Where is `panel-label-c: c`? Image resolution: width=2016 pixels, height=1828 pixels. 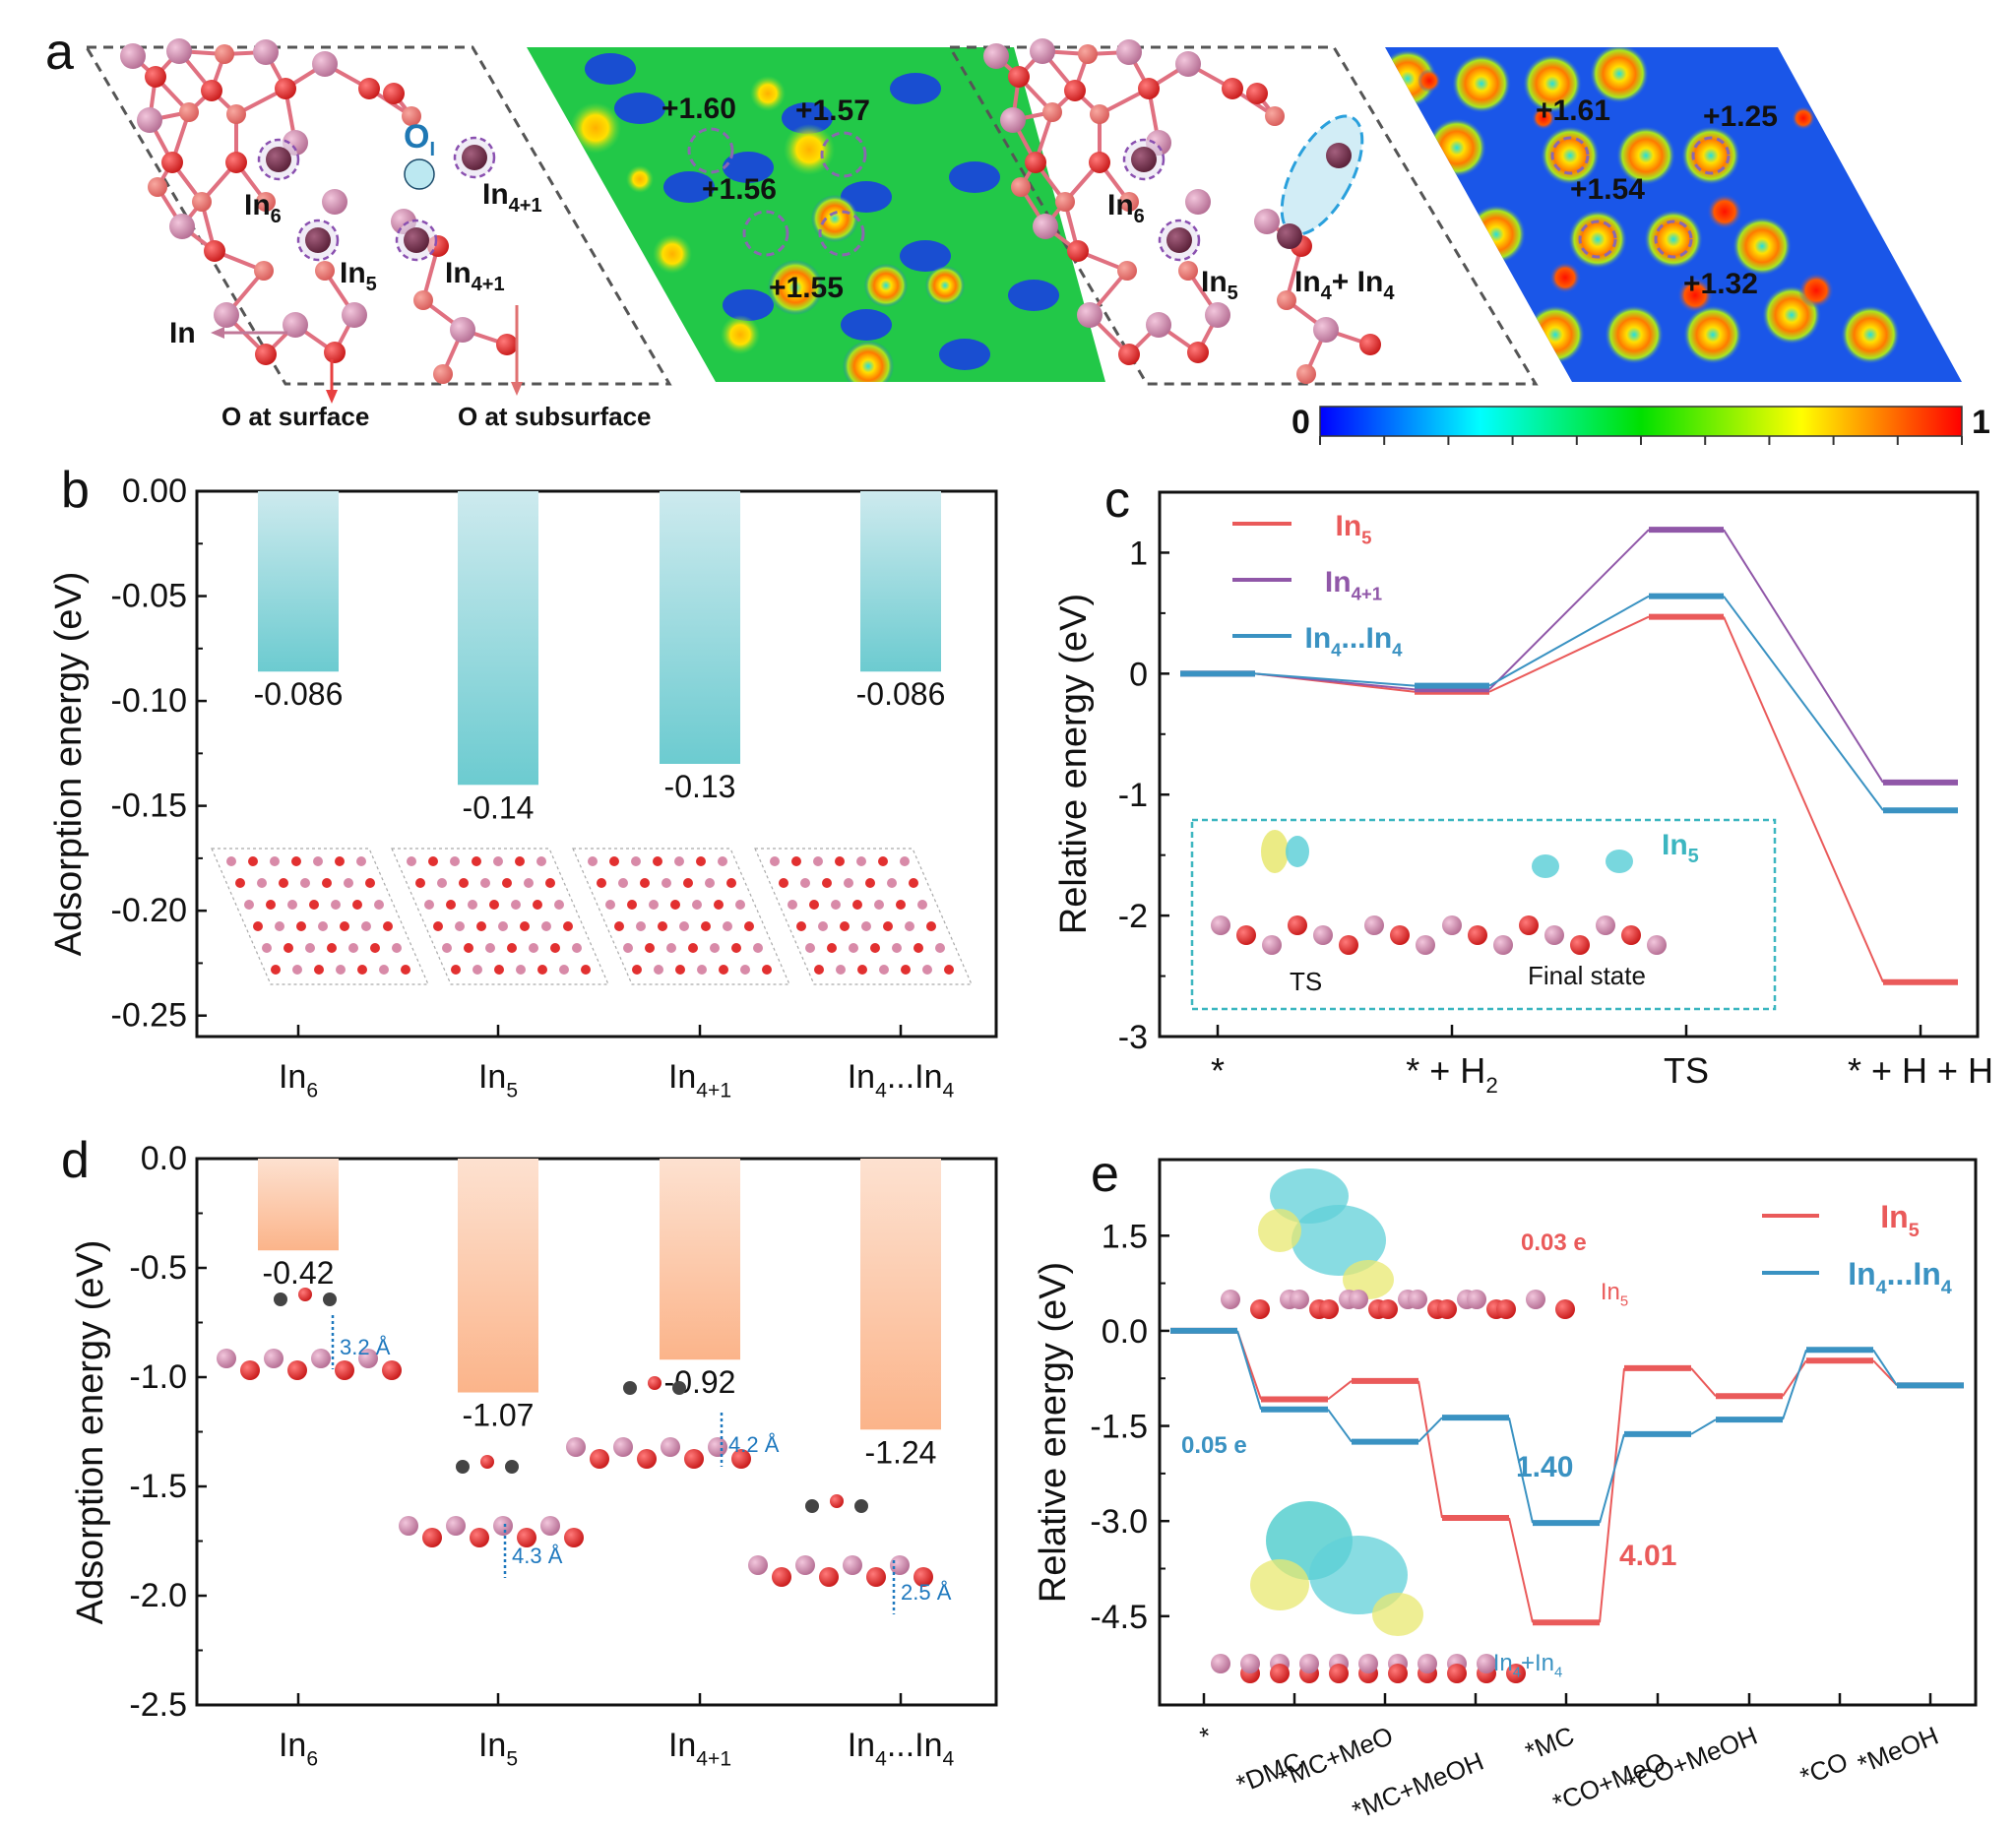
panel-label-c: c is located at coordinates (1117, 500).